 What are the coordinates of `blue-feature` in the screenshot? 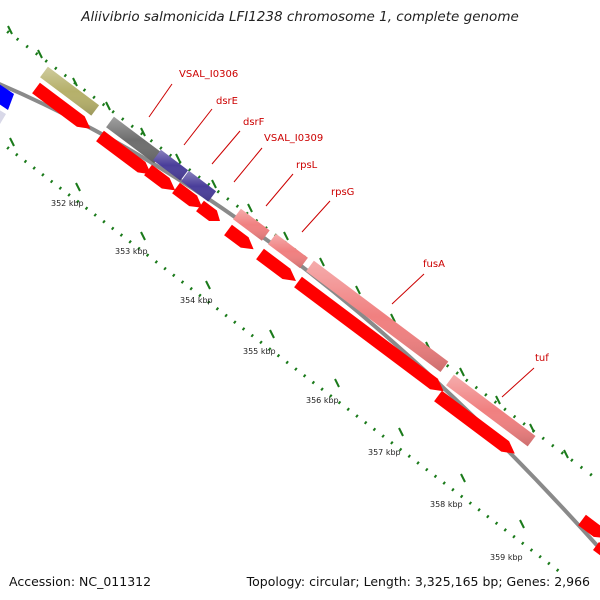 It's located at (7, 97).